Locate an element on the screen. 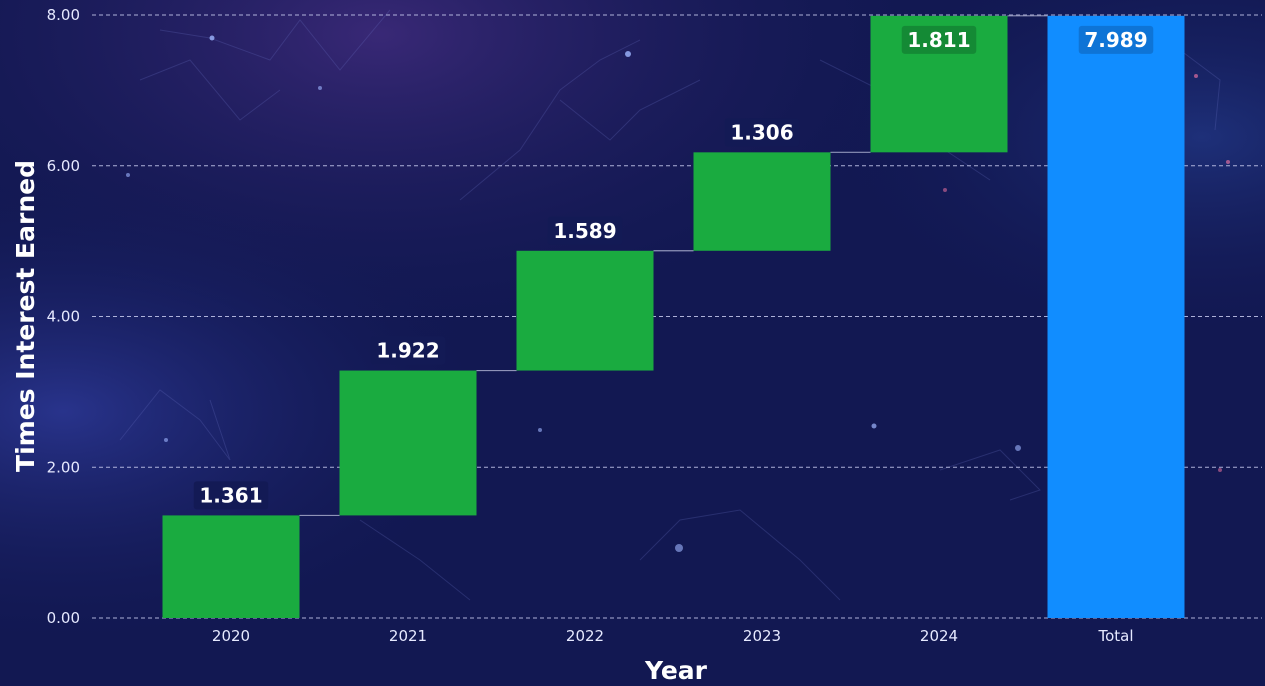 Image resolution: width=1265 pixels, height=686 pixels. data-label-2022-bg is located at coordinates (585, 230).